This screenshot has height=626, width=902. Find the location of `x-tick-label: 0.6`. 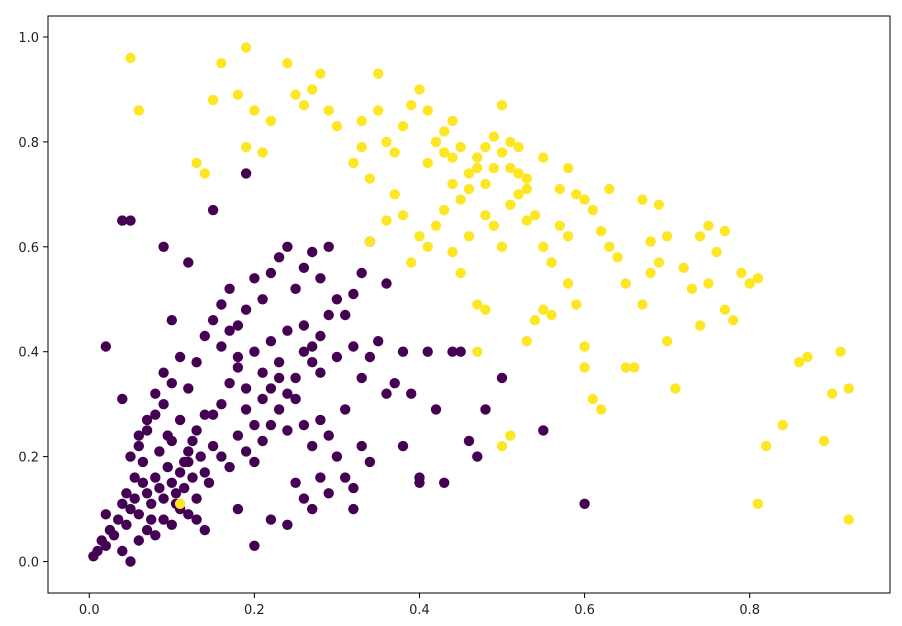

x-tick-label: 0.6 is located at coordinates (584, 610).